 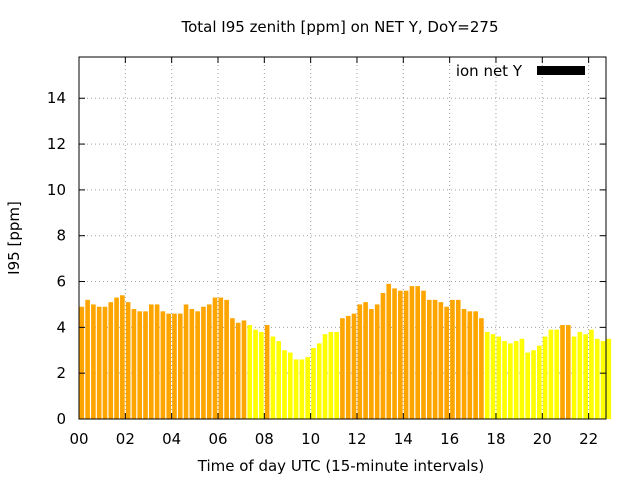 What do you see at coordinates (449, 439) in the screenshot?
I see `x-tick-label: 16` at bounding box center [449, 439].